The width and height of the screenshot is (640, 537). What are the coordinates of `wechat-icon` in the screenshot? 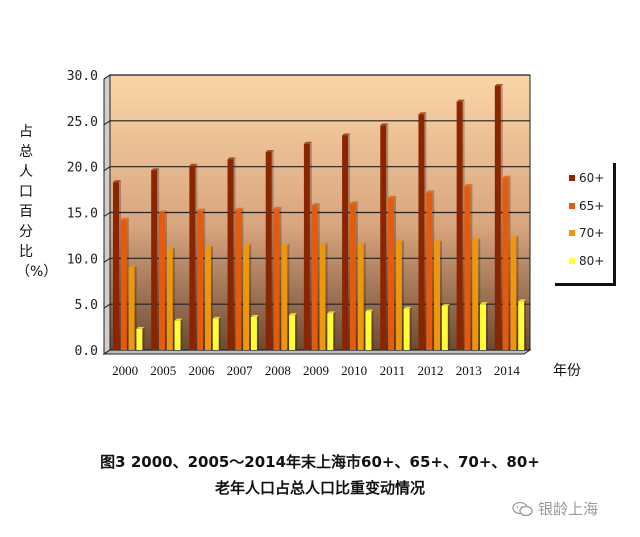 It's located at (522, 508).